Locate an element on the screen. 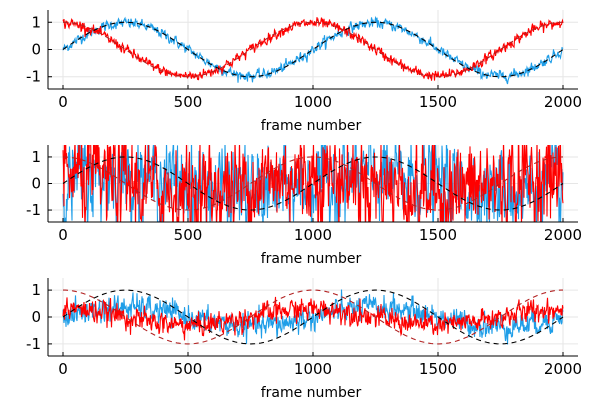 The image size is (600, 400). subplot-1-y-tick-labels: 1 0 -1 is located at coordinates (33, 49).